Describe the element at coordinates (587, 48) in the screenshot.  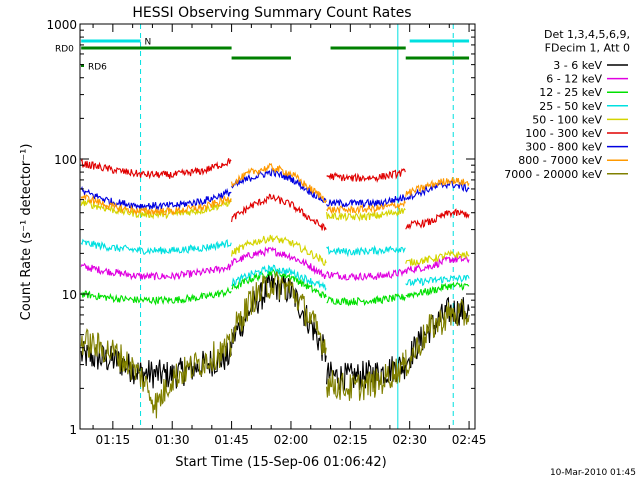
I see `legend-header-1: FDecim 1, Att 0` at that location.